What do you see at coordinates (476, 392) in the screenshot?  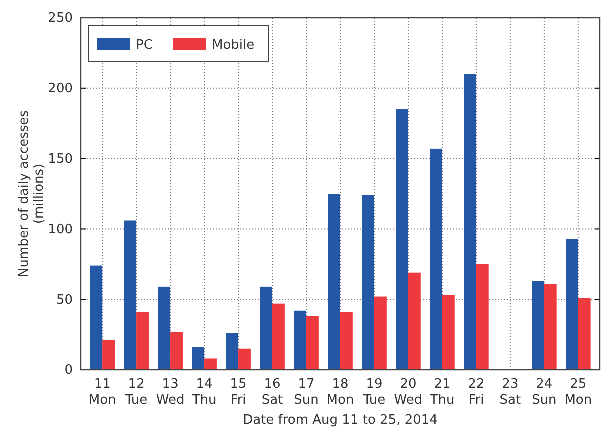 I see `x-tick-label: 22 Fri` at bounding box center [476, 392].